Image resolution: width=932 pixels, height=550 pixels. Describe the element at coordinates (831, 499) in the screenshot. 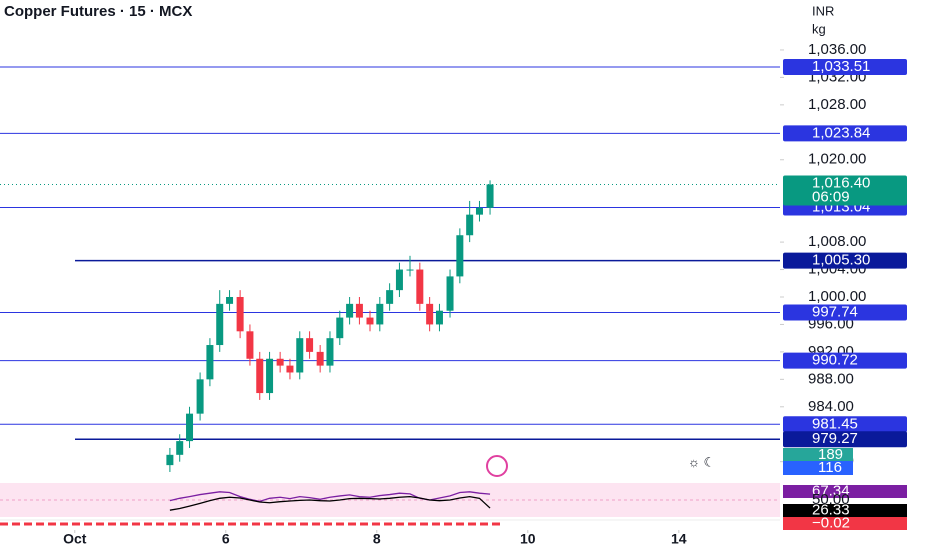

I see `midline-label: 50.00` at that location.